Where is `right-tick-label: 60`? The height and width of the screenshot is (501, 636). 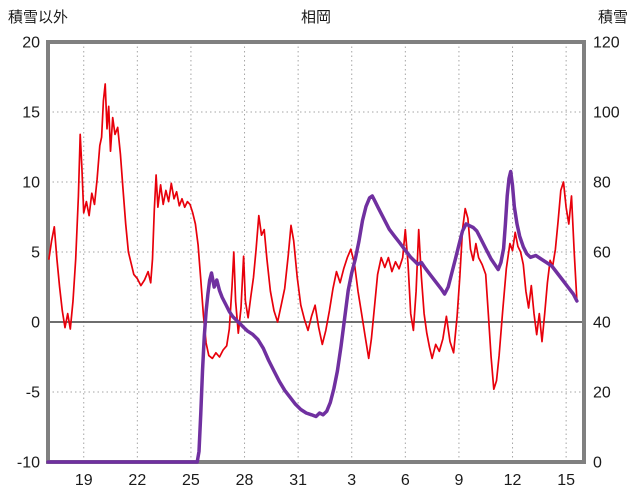 right-tick-label: 60 is located at coordinates (602, 253).